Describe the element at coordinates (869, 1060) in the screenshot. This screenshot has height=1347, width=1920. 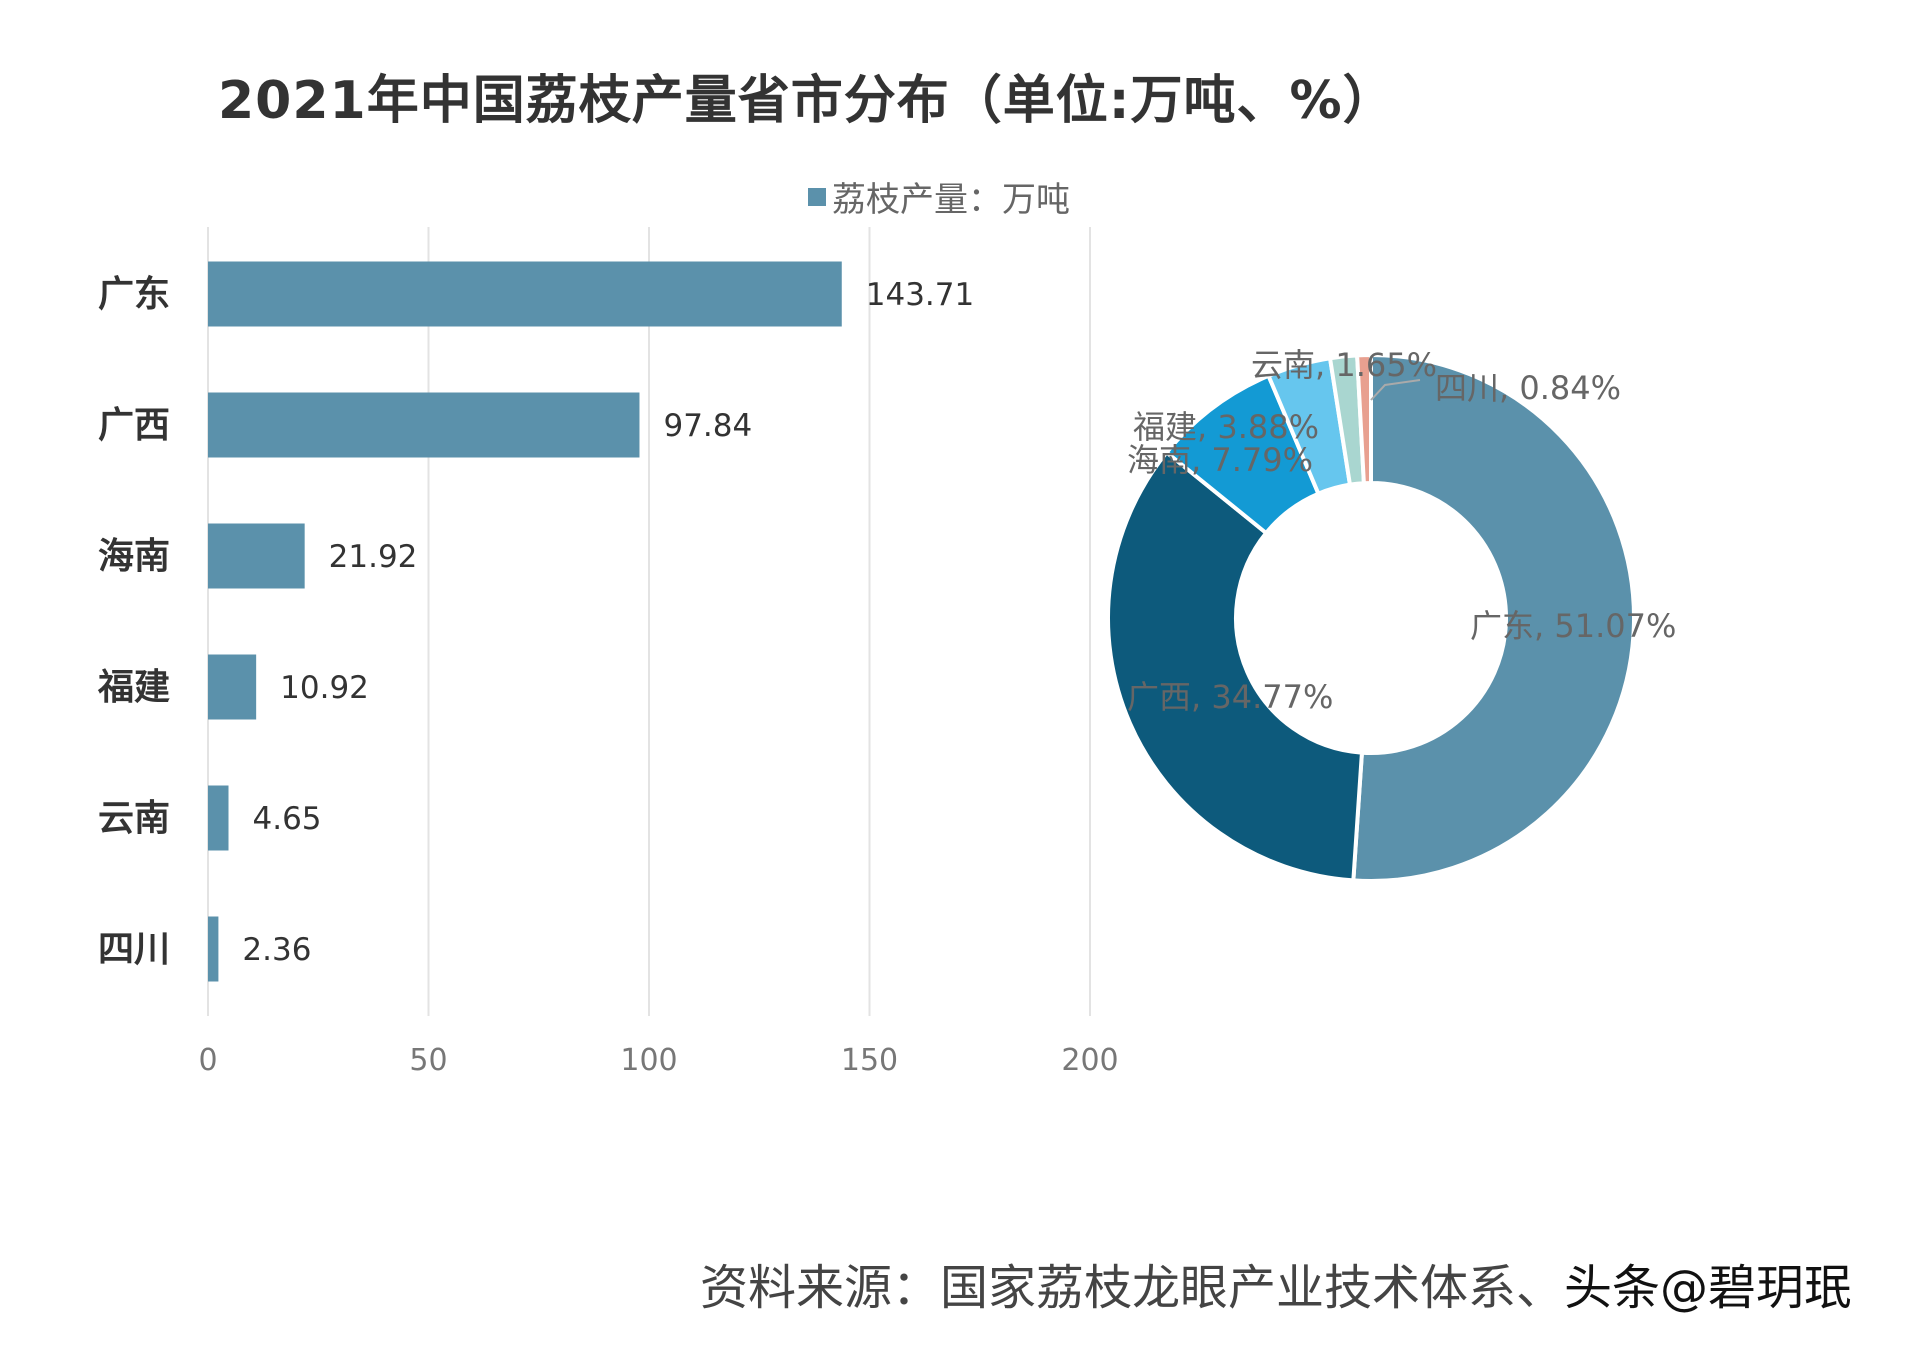
I see `x-tick-label: 150` at that location.